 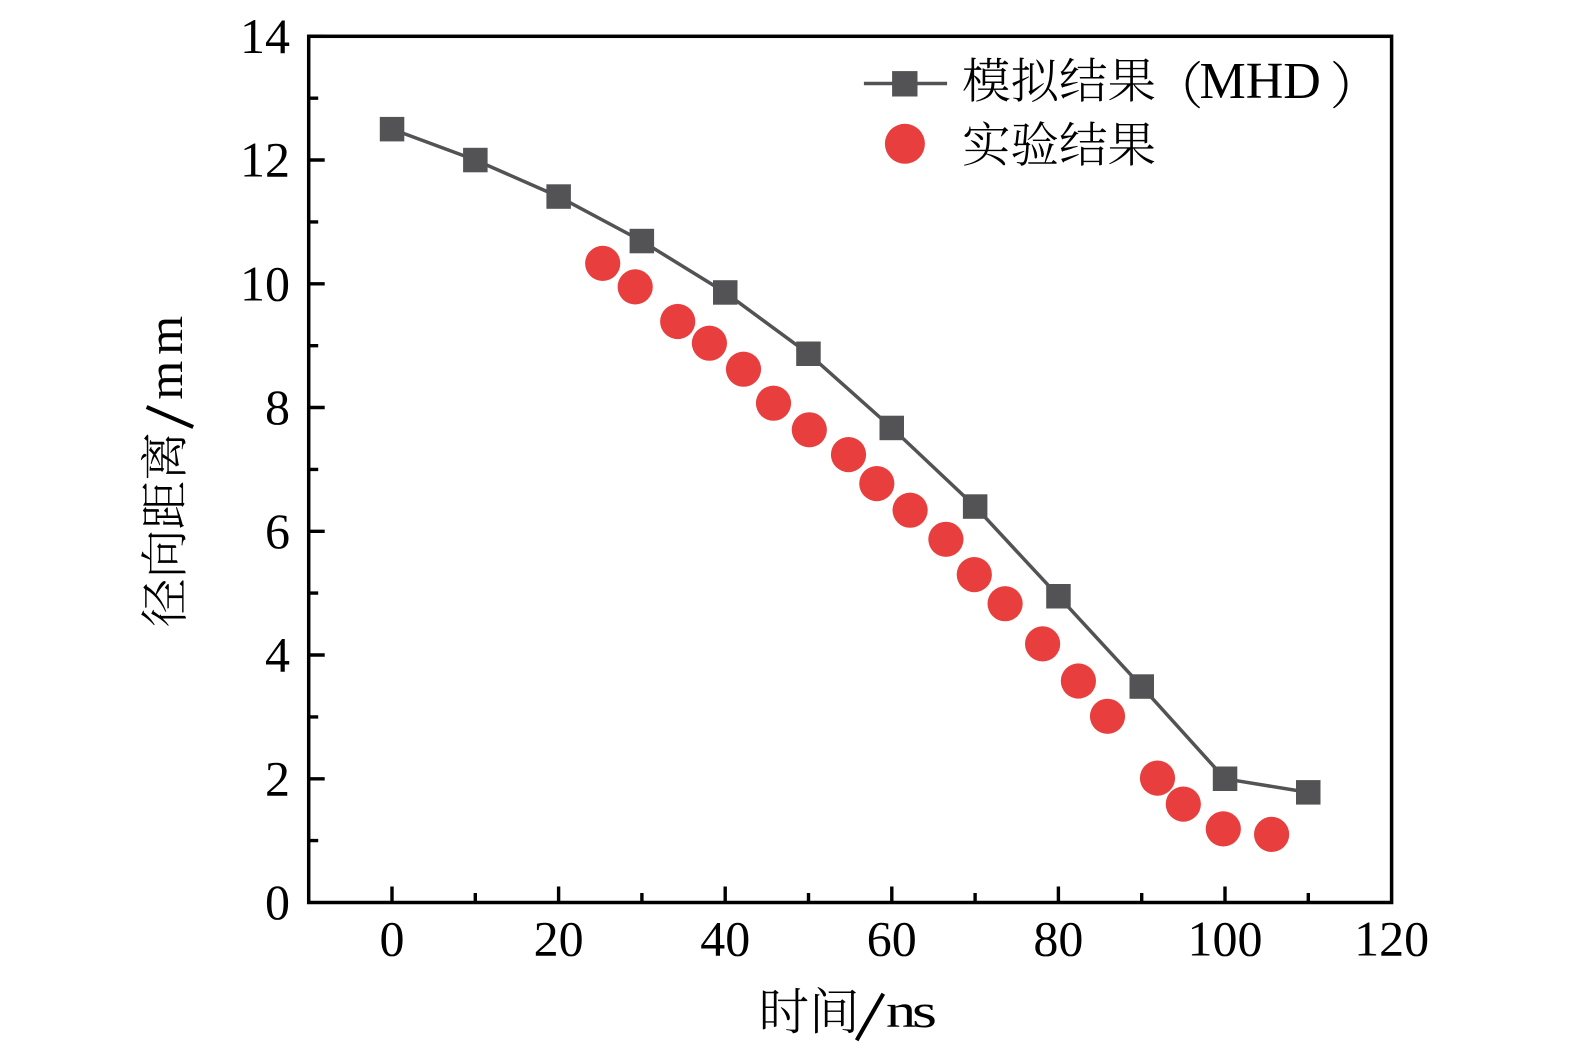 I want to click on svg-text: 40, so click(x=725, y=939).